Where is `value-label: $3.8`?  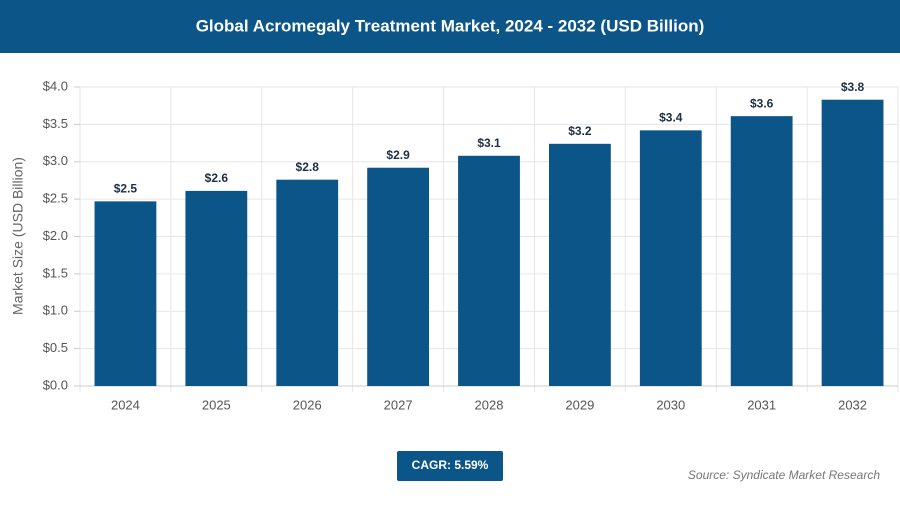
value-label: $3.8 is located at coordinates (853, 87).